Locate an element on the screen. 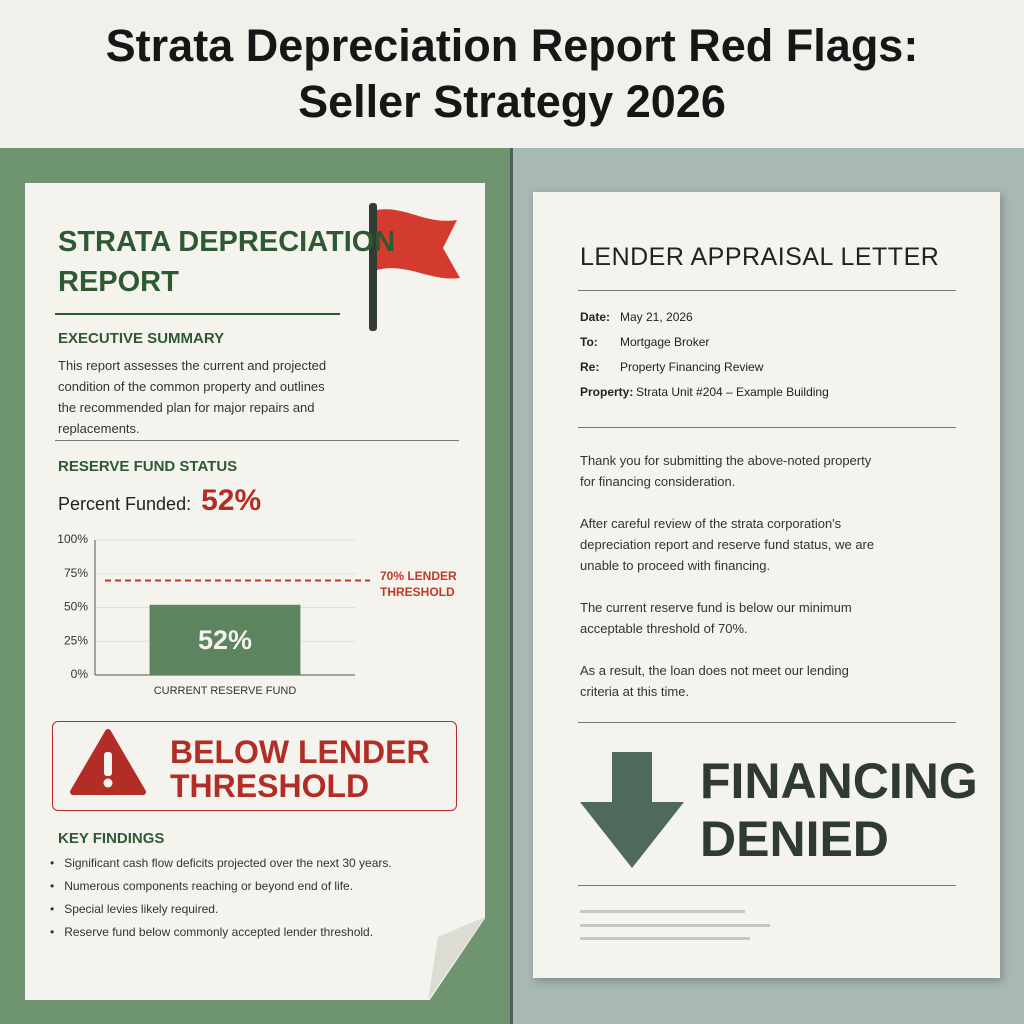 This screenshot has height=1024, width=1024. percent-funded: Percent Funded: 52% is located at coordinates (159, 501).